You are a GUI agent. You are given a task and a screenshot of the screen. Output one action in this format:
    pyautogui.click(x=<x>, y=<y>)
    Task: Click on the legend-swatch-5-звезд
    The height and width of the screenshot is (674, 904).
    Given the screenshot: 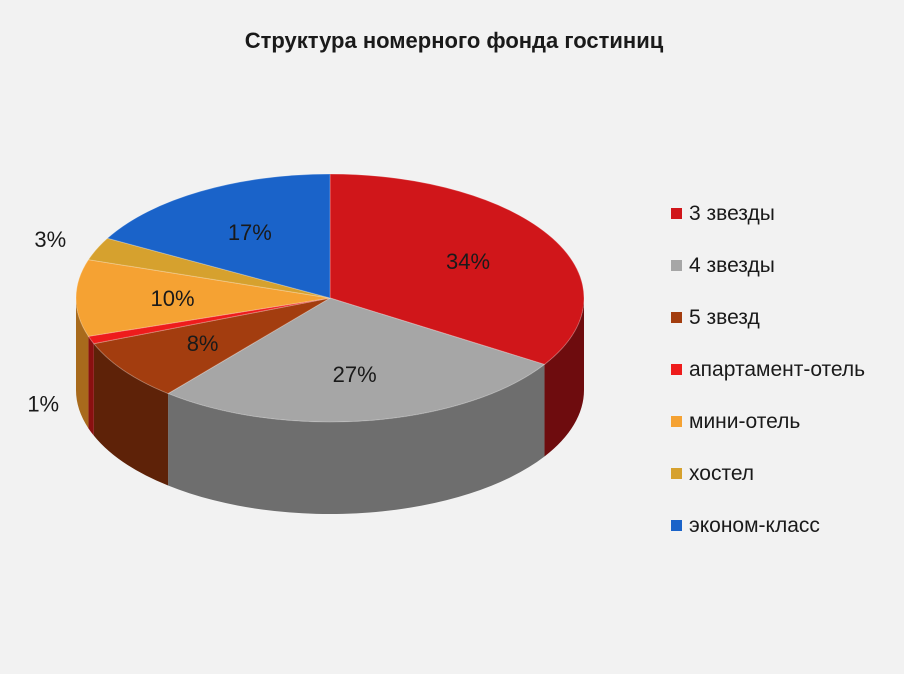 What is the action you would take?
    pyautogui.click(x=676, y=317)
    